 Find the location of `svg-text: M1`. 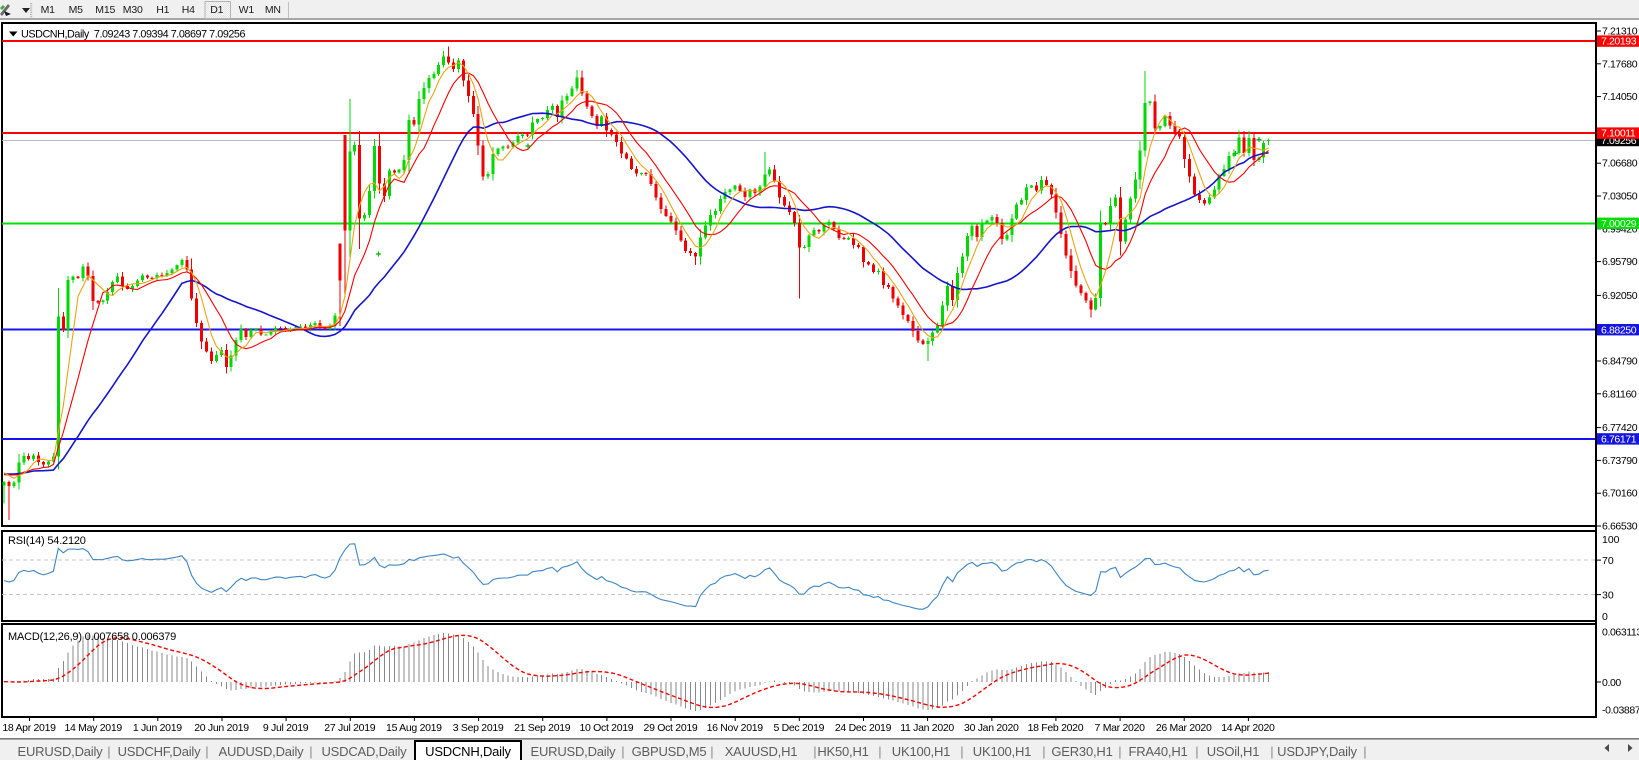

svg-text: M1 is located at coordinates (48, 10).